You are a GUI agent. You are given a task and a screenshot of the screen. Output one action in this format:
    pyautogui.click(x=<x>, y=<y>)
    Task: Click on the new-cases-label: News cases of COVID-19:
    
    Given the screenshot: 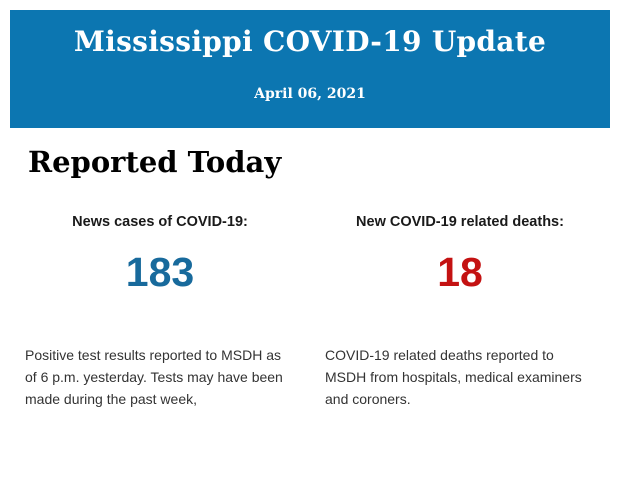 What is the action you would take?
    pyautogui.click(x=160, y=222)
    